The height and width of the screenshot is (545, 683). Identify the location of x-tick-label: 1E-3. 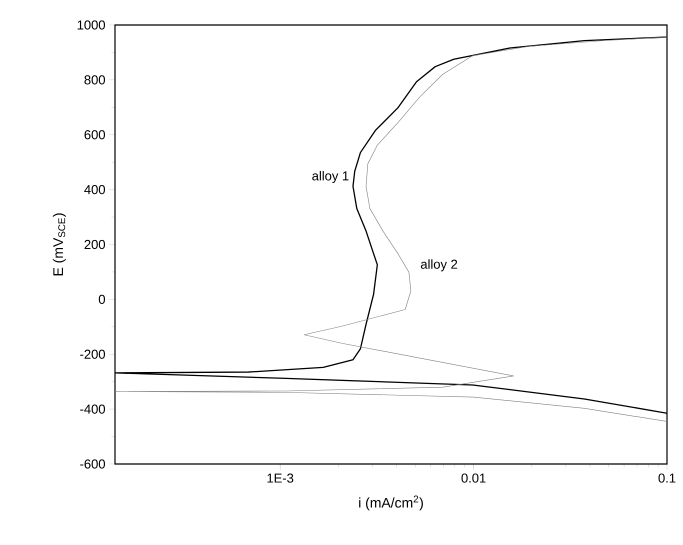
(280, 478).